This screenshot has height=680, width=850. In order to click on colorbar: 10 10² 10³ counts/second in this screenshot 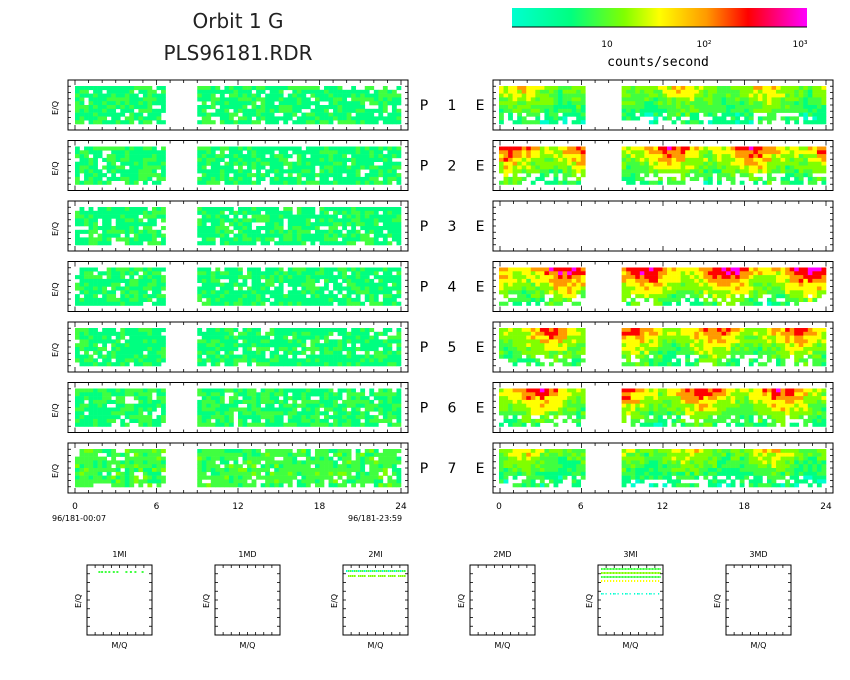, I will do `click(660, 39)`.